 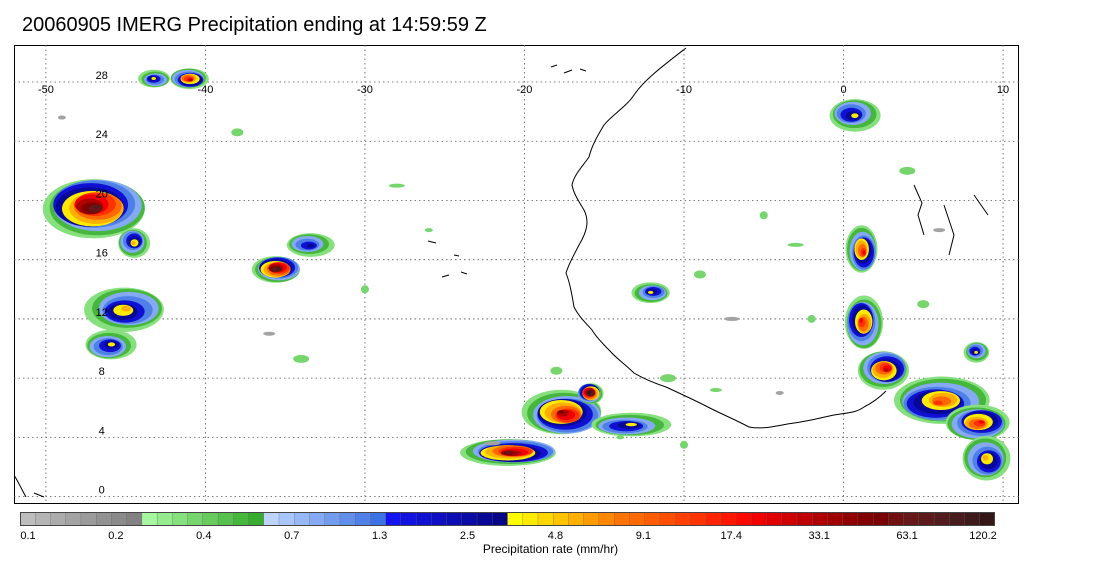 What do you see at coordinates (1003, 90) in the screenshot?
I see `lon-tick-label: 10` at bounding box center [1003, 90].